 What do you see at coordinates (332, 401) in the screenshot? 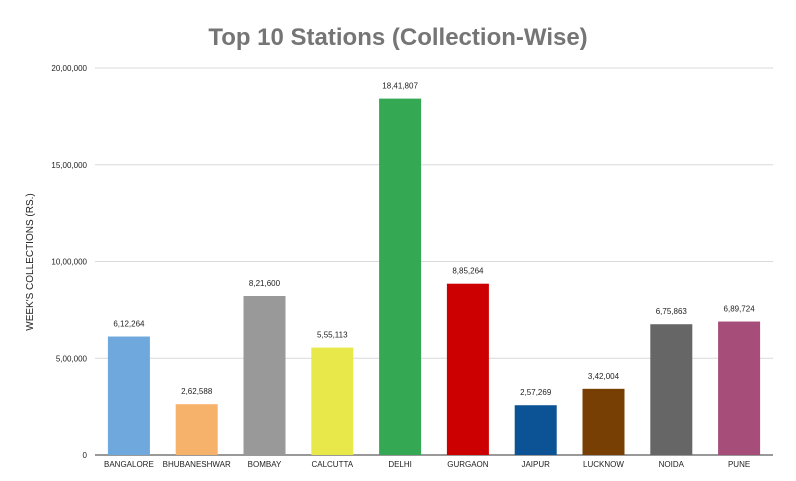
I see `bar-calcutta` at bounding box center [332, 401].